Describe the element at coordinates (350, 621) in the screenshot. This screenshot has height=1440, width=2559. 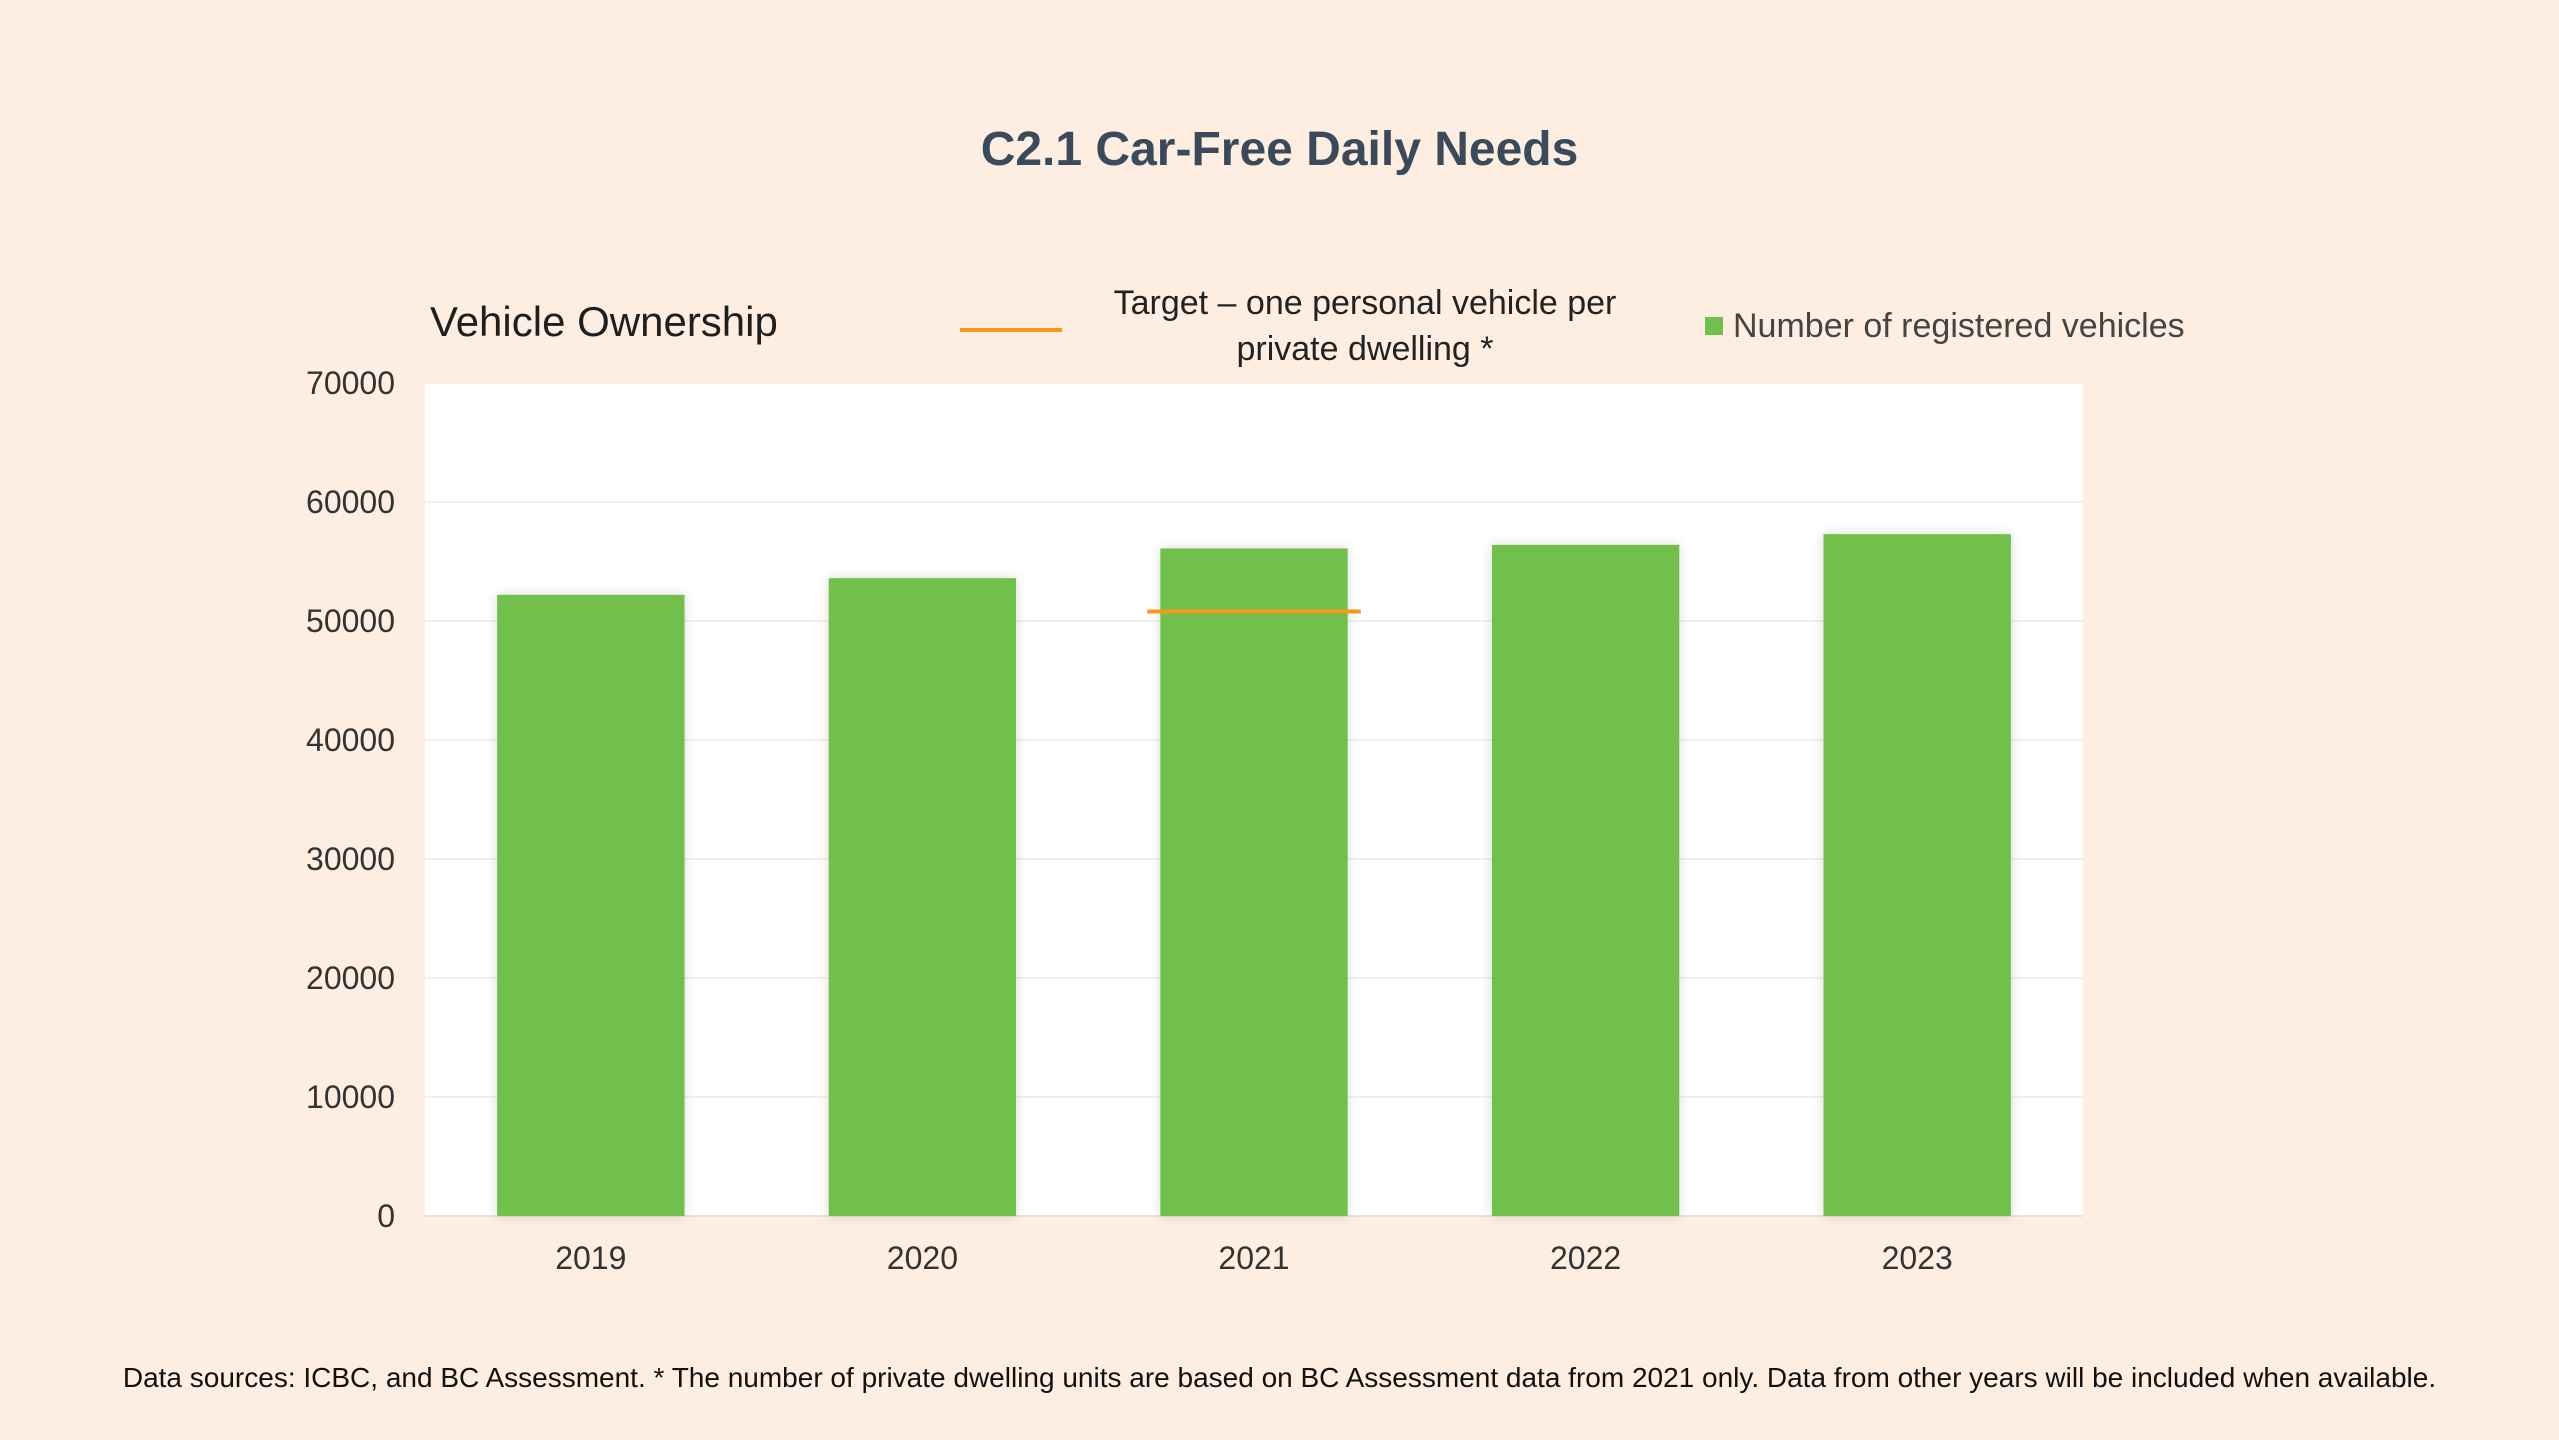
I see `y-tick-label: 50000` at that location.